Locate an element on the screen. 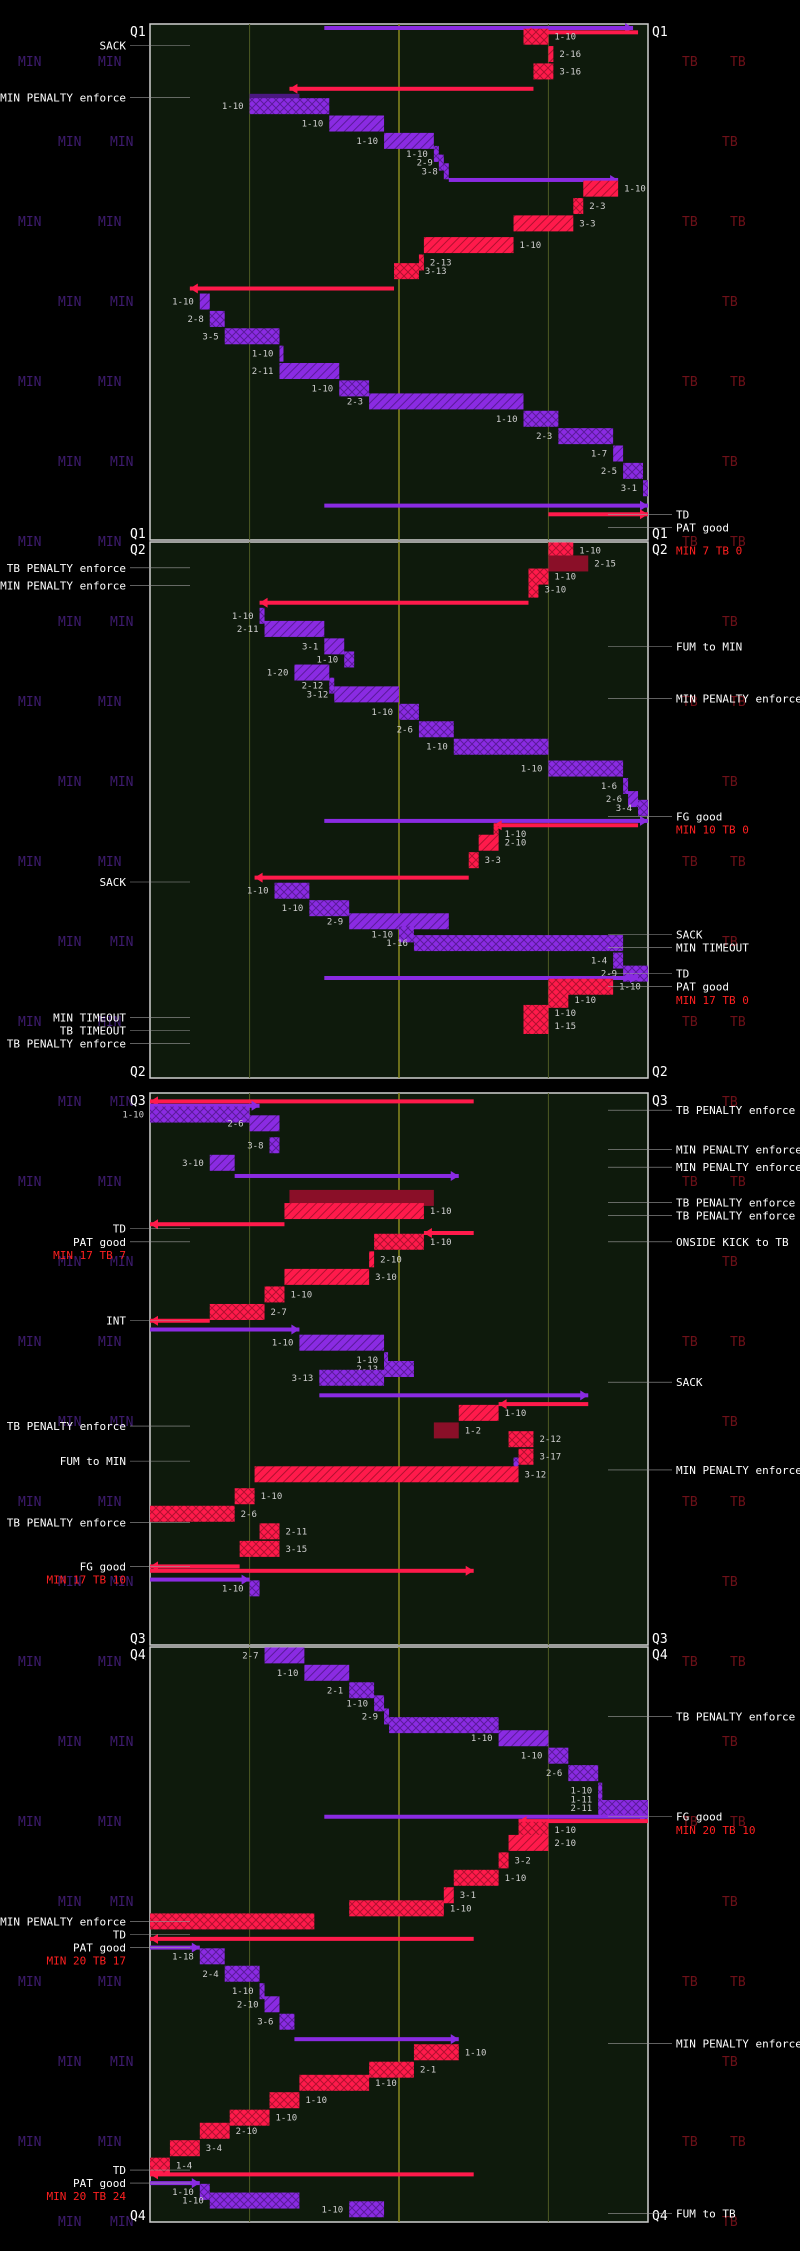 The image size is (800, 2251). quarter-label: Q3 is located at coordinates (138, 1639).